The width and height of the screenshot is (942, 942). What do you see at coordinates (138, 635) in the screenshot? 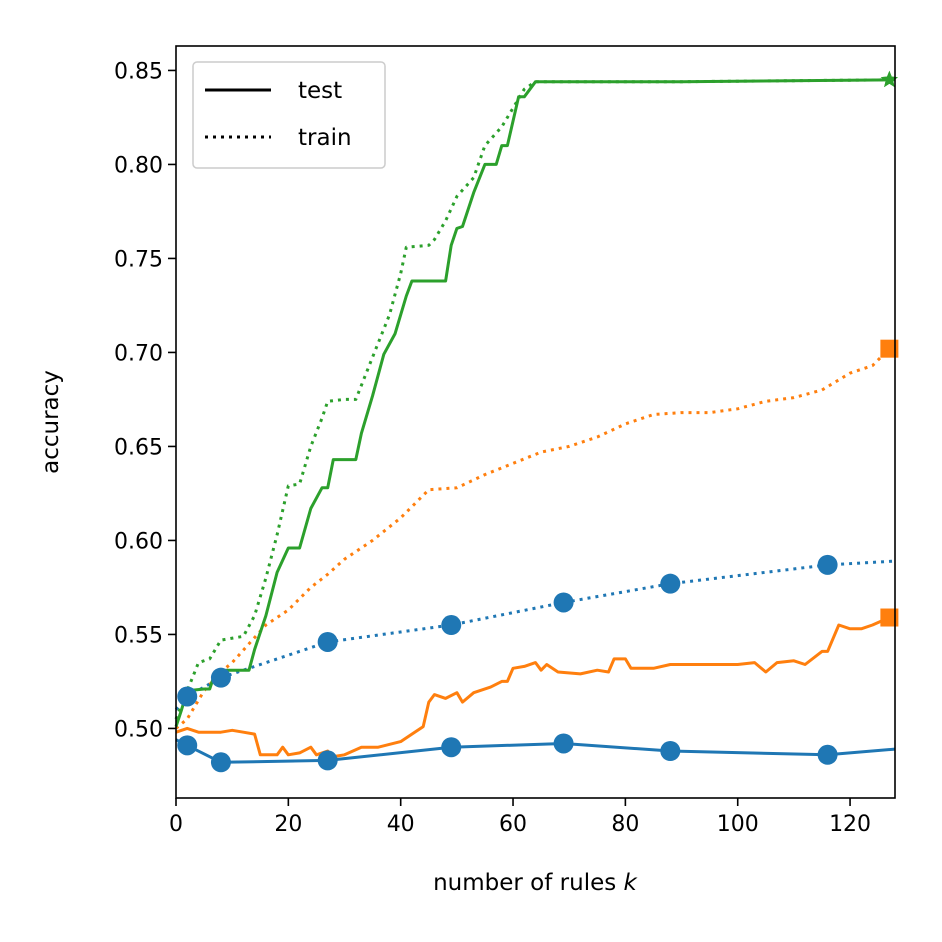
I see `y-tick-label: 0.55` at bounding box center [138, 635].